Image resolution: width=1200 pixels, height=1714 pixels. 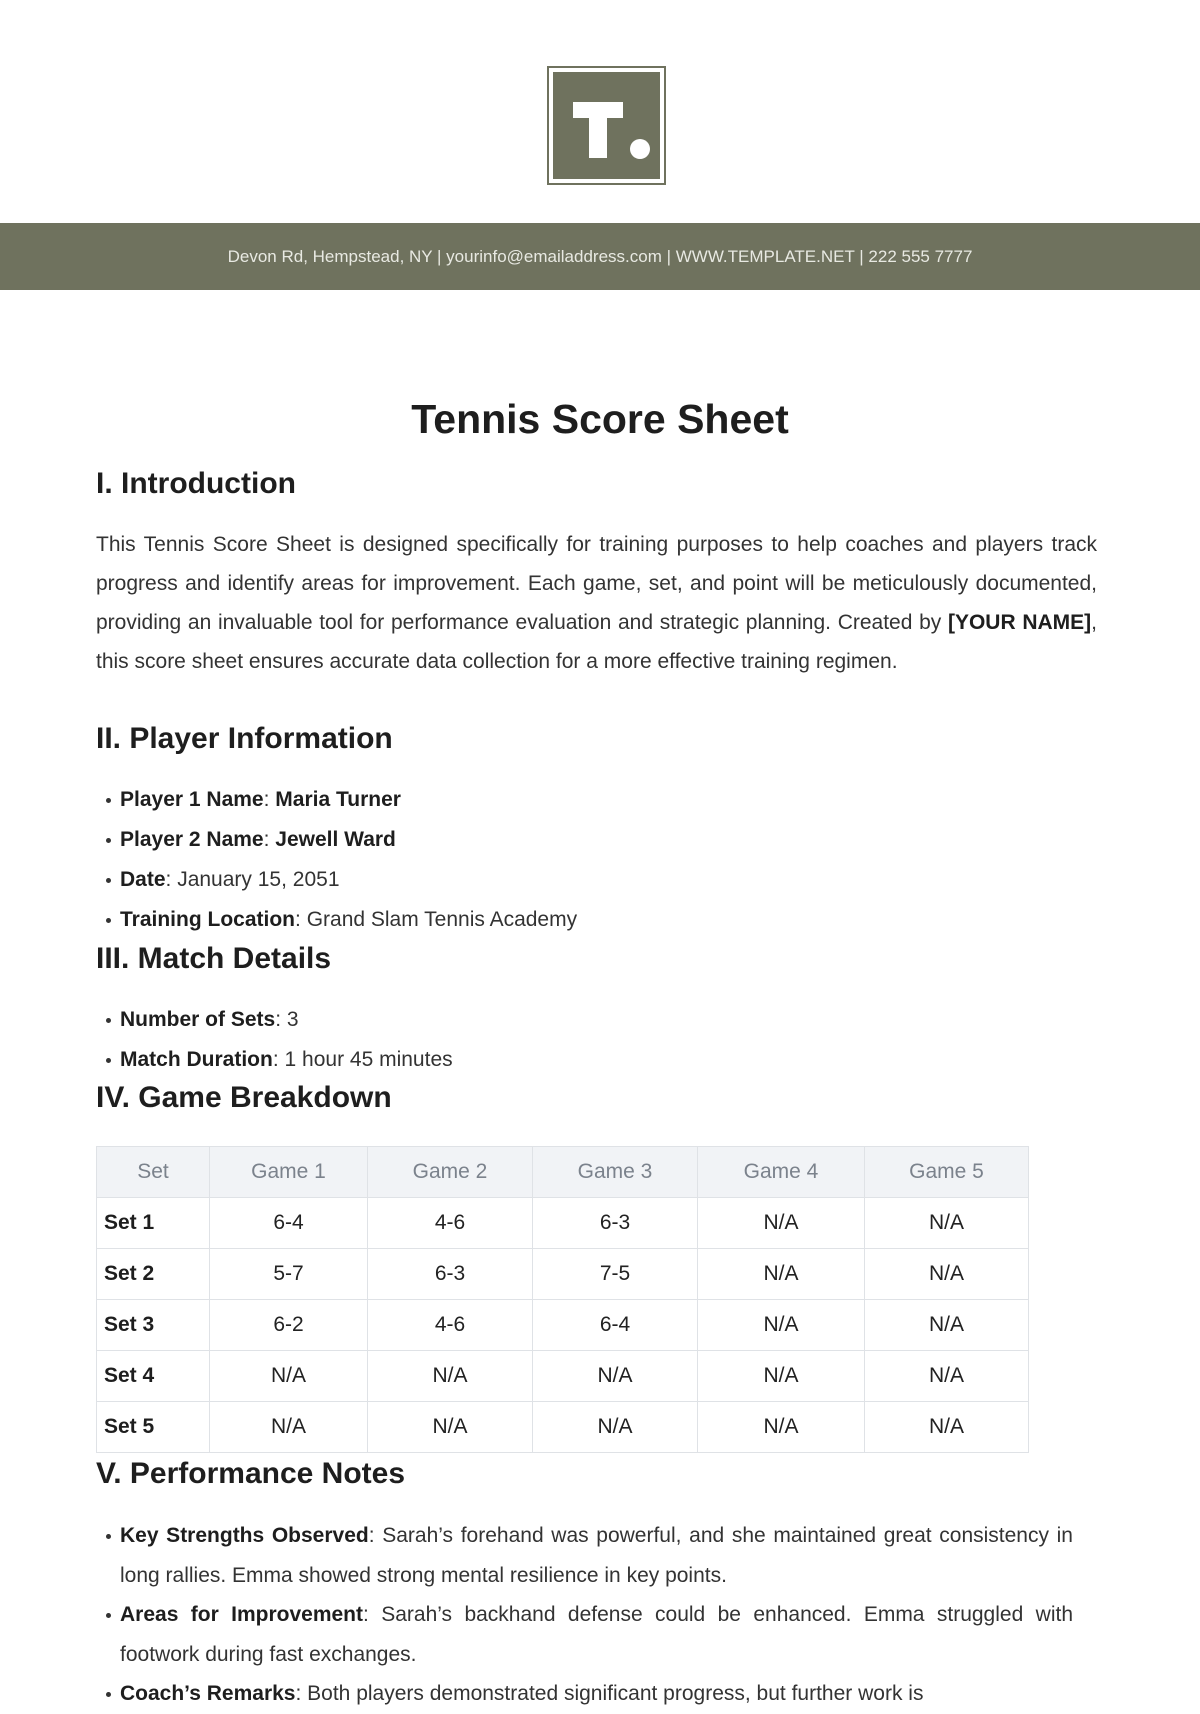 I want to click on set-label: Set 5, so click(x=153, y=1427).